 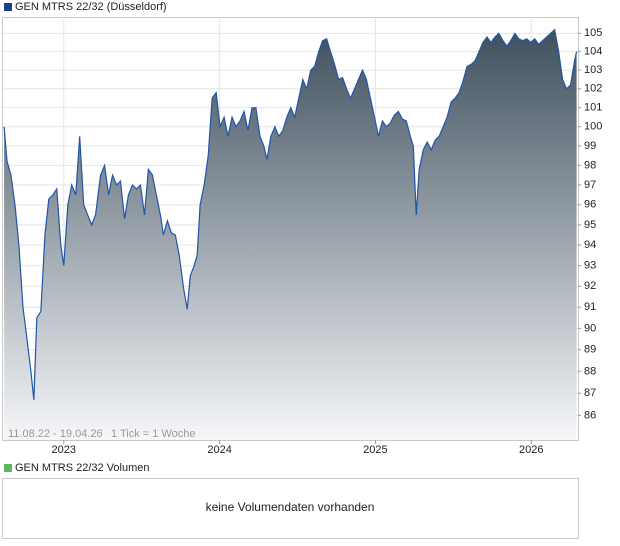 What do you see at coordinates (590, 266) in the screenshot?
I see `y-tick-label: 93` at bounding box center [590, 266].